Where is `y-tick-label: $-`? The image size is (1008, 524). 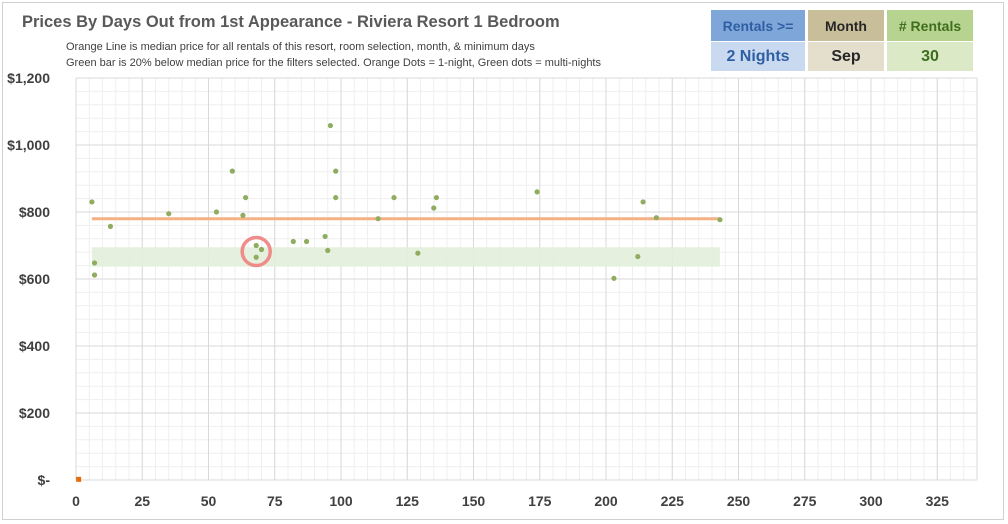 y-tick-label: $- is located at coordinates (44, 480).